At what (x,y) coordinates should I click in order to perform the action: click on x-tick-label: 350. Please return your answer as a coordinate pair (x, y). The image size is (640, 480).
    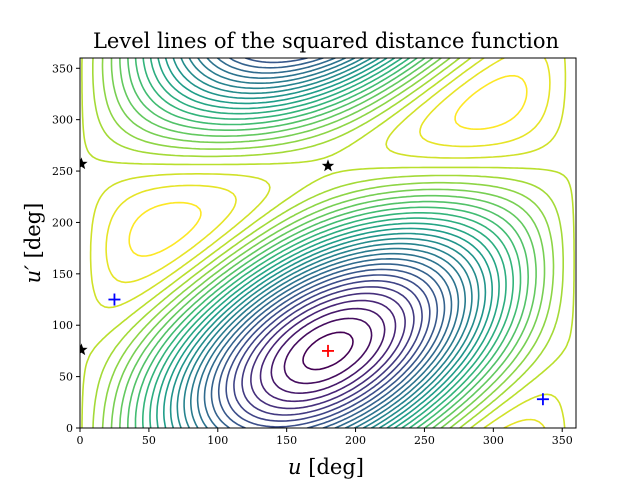
    Looking at the image, I should click on (562, 440).